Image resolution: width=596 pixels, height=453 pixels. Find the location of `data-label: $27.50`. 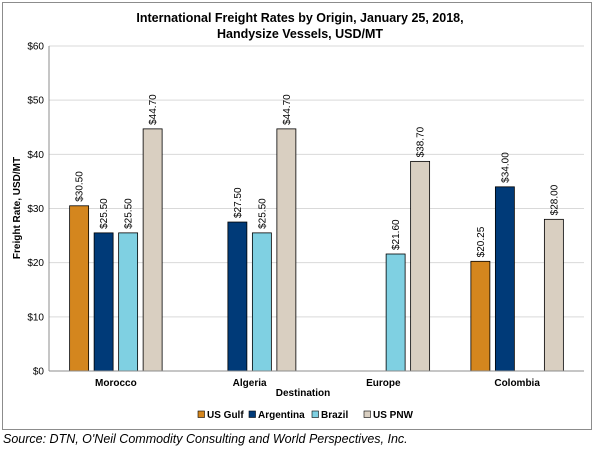

data-label: $27.50 is located at coordinates (238, 202).